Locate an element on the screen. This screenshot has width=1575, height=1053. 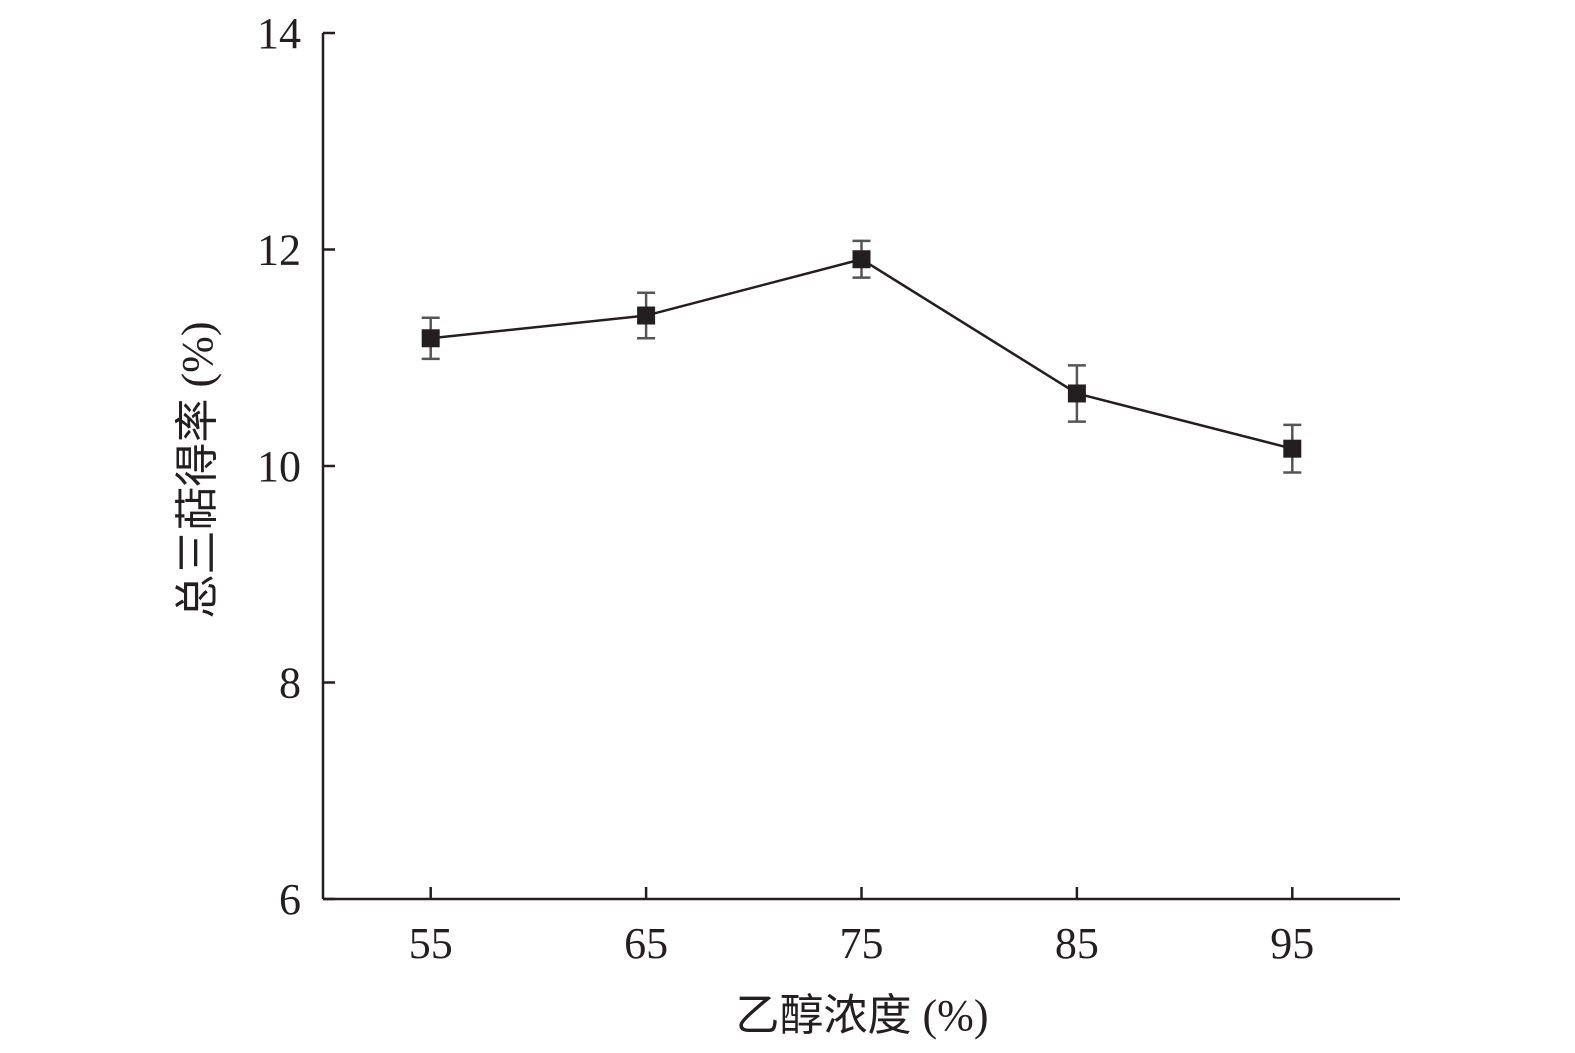
series-line is located at coordinates (861, 353).